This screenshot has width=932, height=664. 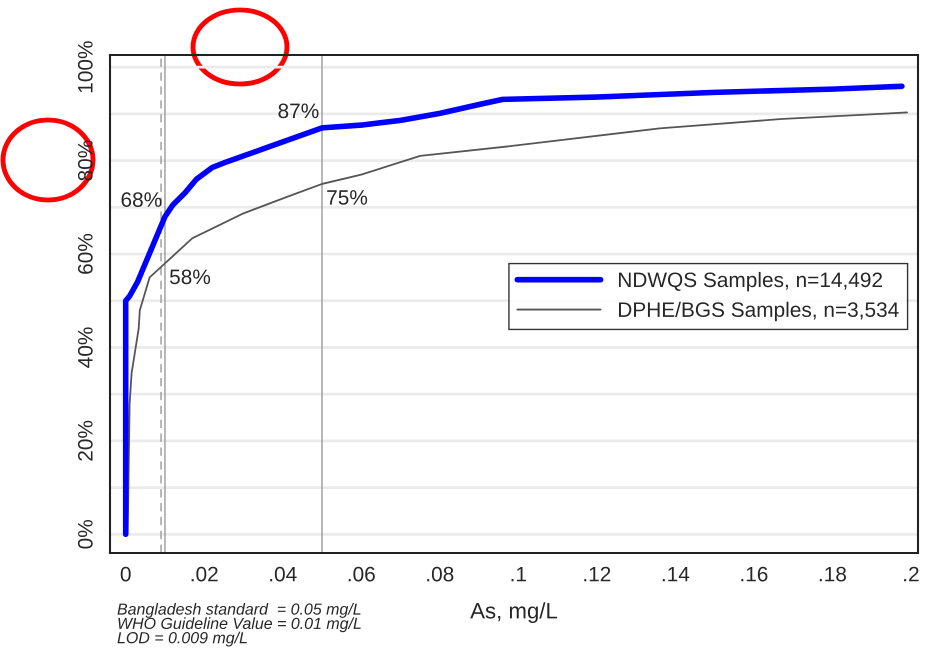 I want to click on data-label: 58%, so click(x=190, y=276).